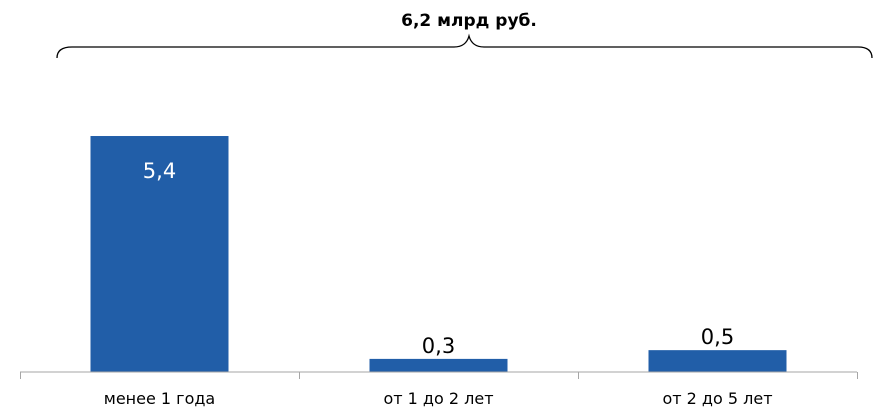 The image size is (878, 413). Describe the element at coordinates (438, 346) in the screenshot. I see `data-label-2: 0,3` at that location.